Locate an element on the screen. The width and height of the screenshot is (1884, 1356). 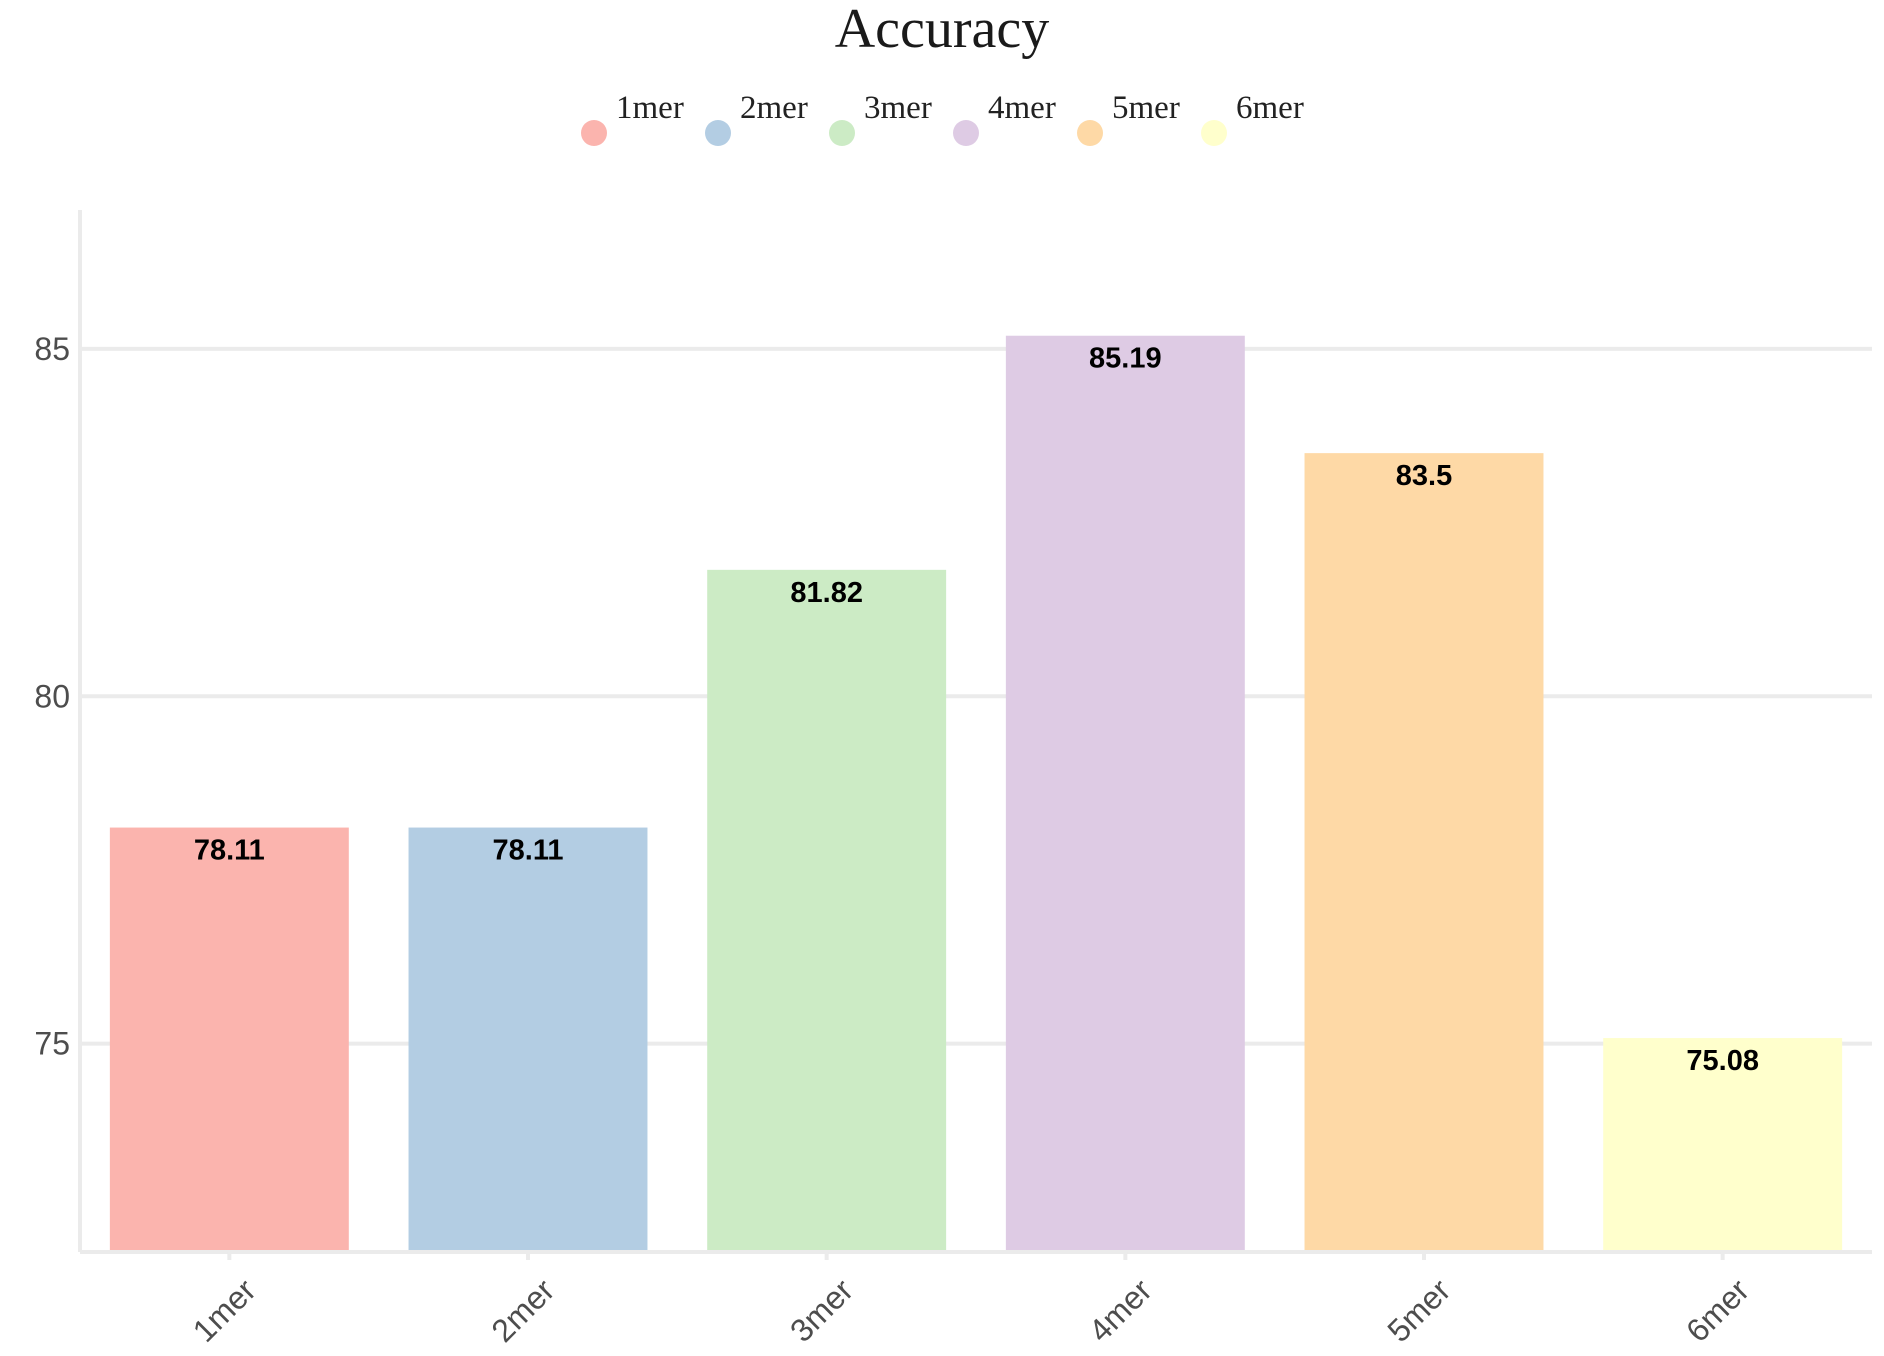
legend-item-2mer: 2mer is located at coordinates (756, 118).